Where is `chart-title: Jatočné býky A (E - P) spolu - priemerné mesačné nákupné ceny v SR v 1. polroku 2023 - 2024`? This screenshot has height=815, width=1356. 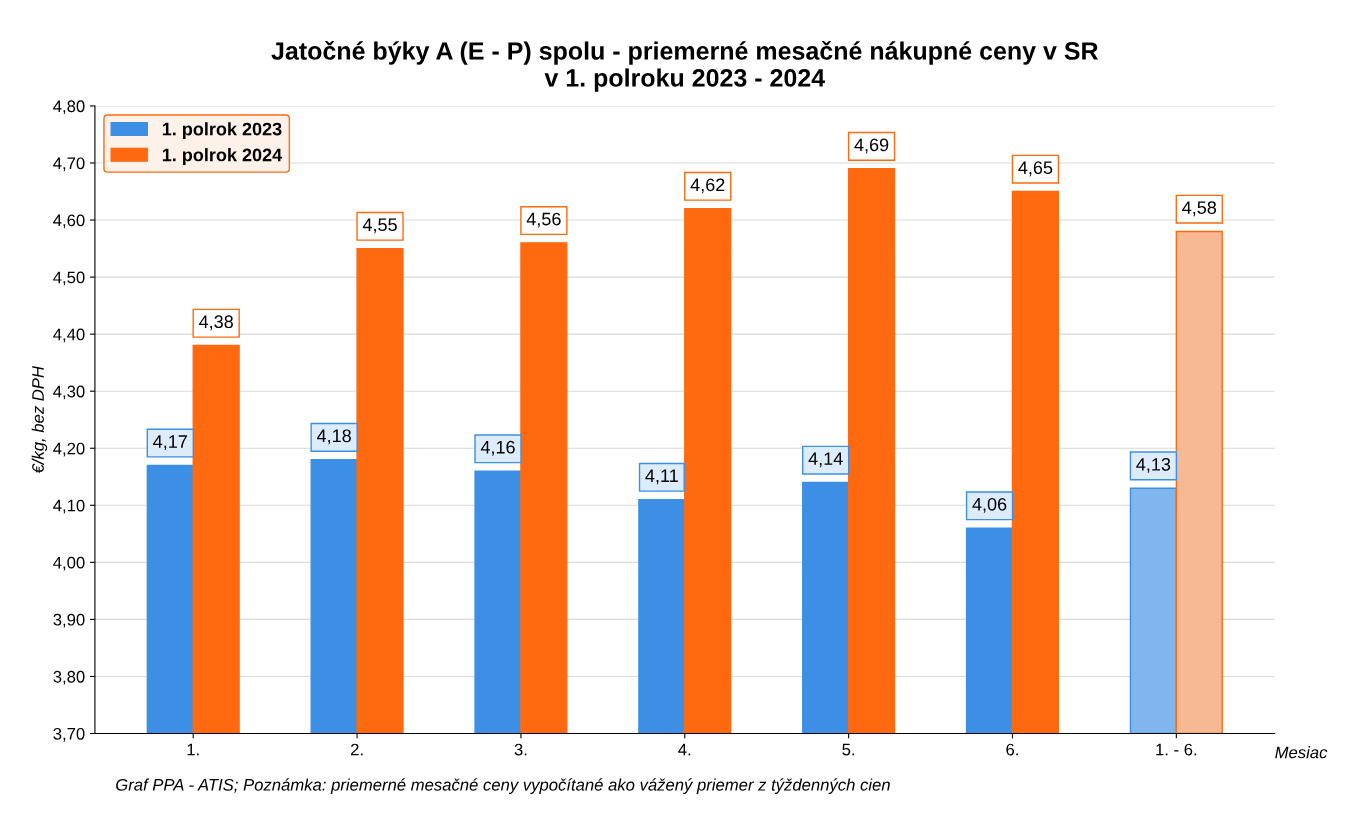 chart-title: Jatočné býky A (E - P) spolu - priemerné mesačné nákupné ceny v SR v 1. polroku 2023 - 2024 is located at coordinates (685, 66).